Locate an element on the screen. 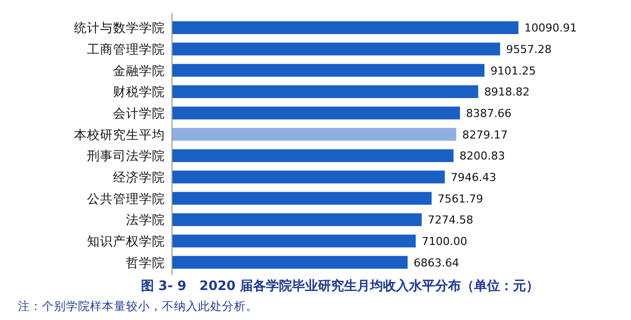 This screenshot has height=320, width=631. data-label: 9557.28 is located at coordinates (529, 49).